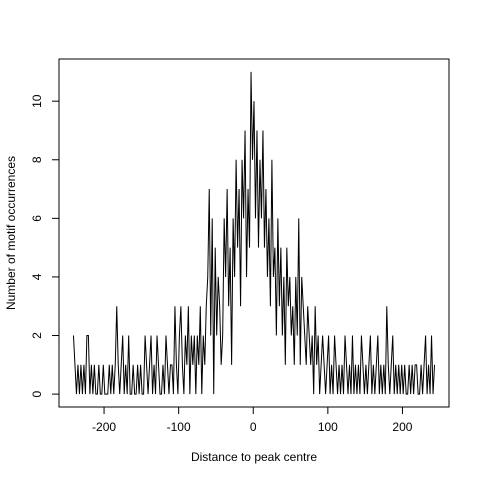  What do you see at coordinates (37, 159) in the screenshot?
I see `y-tick-label: 8` at bounding box center [37, 159].